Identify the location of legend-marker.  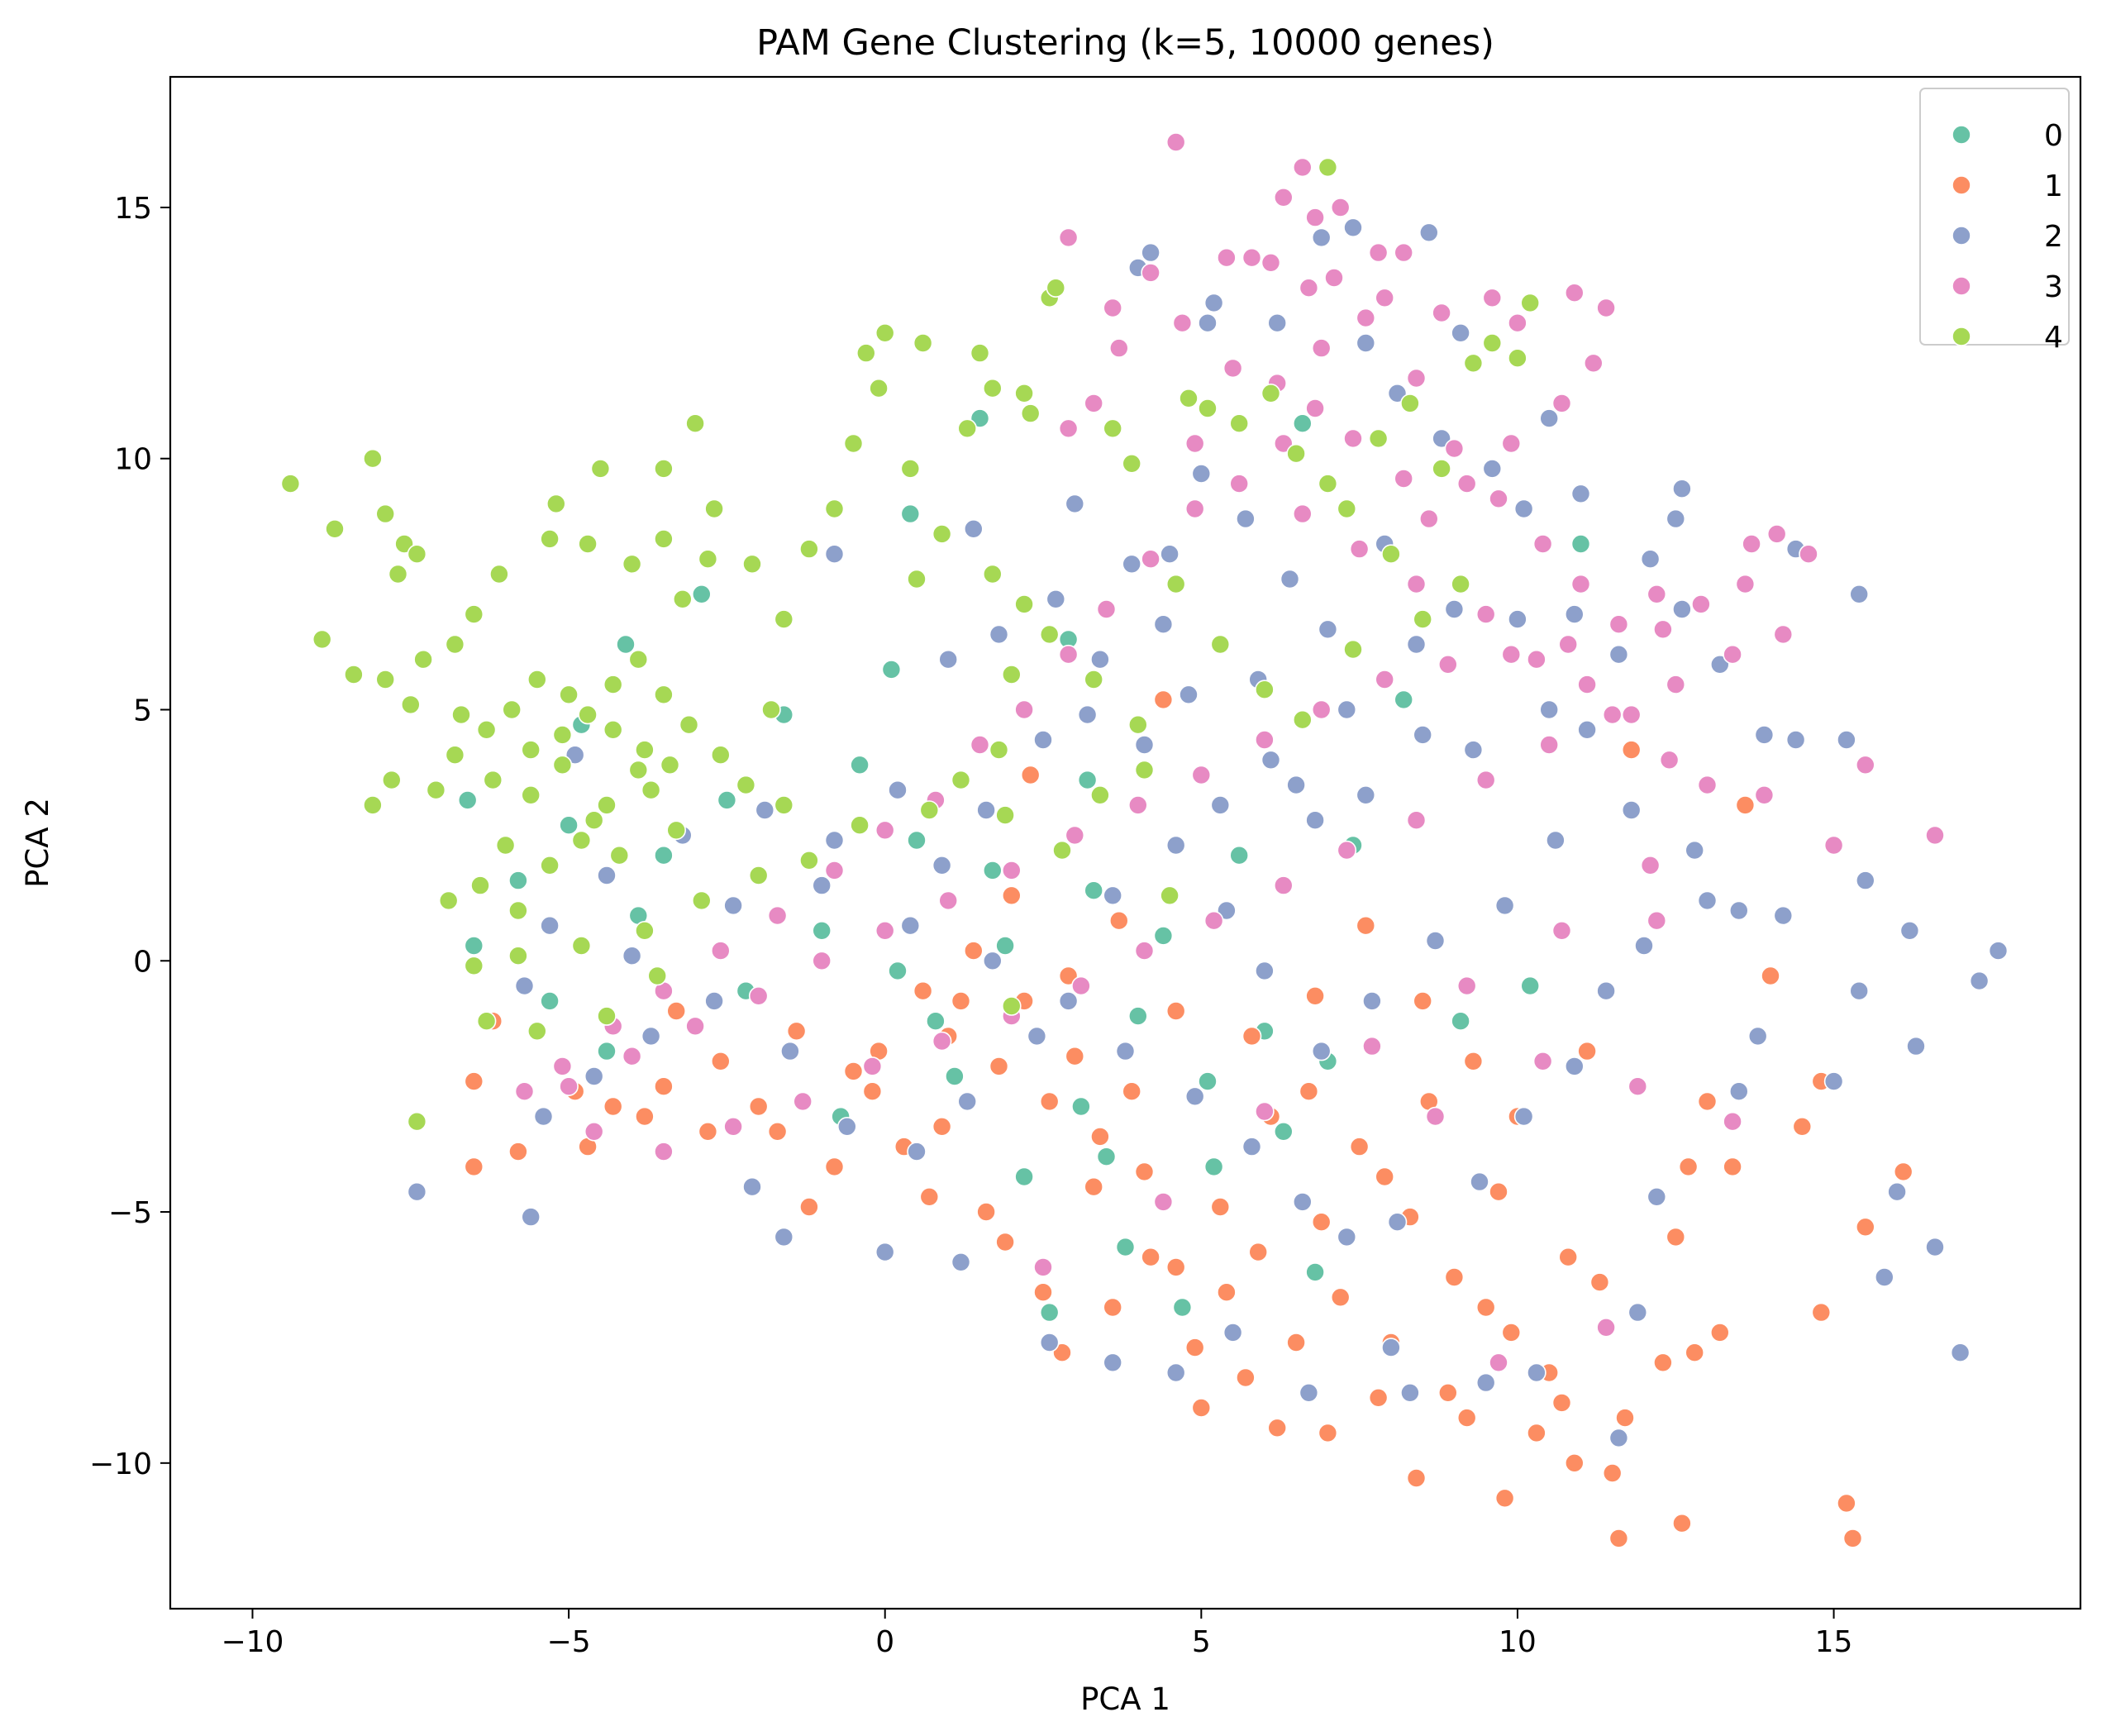
(1961, 336).